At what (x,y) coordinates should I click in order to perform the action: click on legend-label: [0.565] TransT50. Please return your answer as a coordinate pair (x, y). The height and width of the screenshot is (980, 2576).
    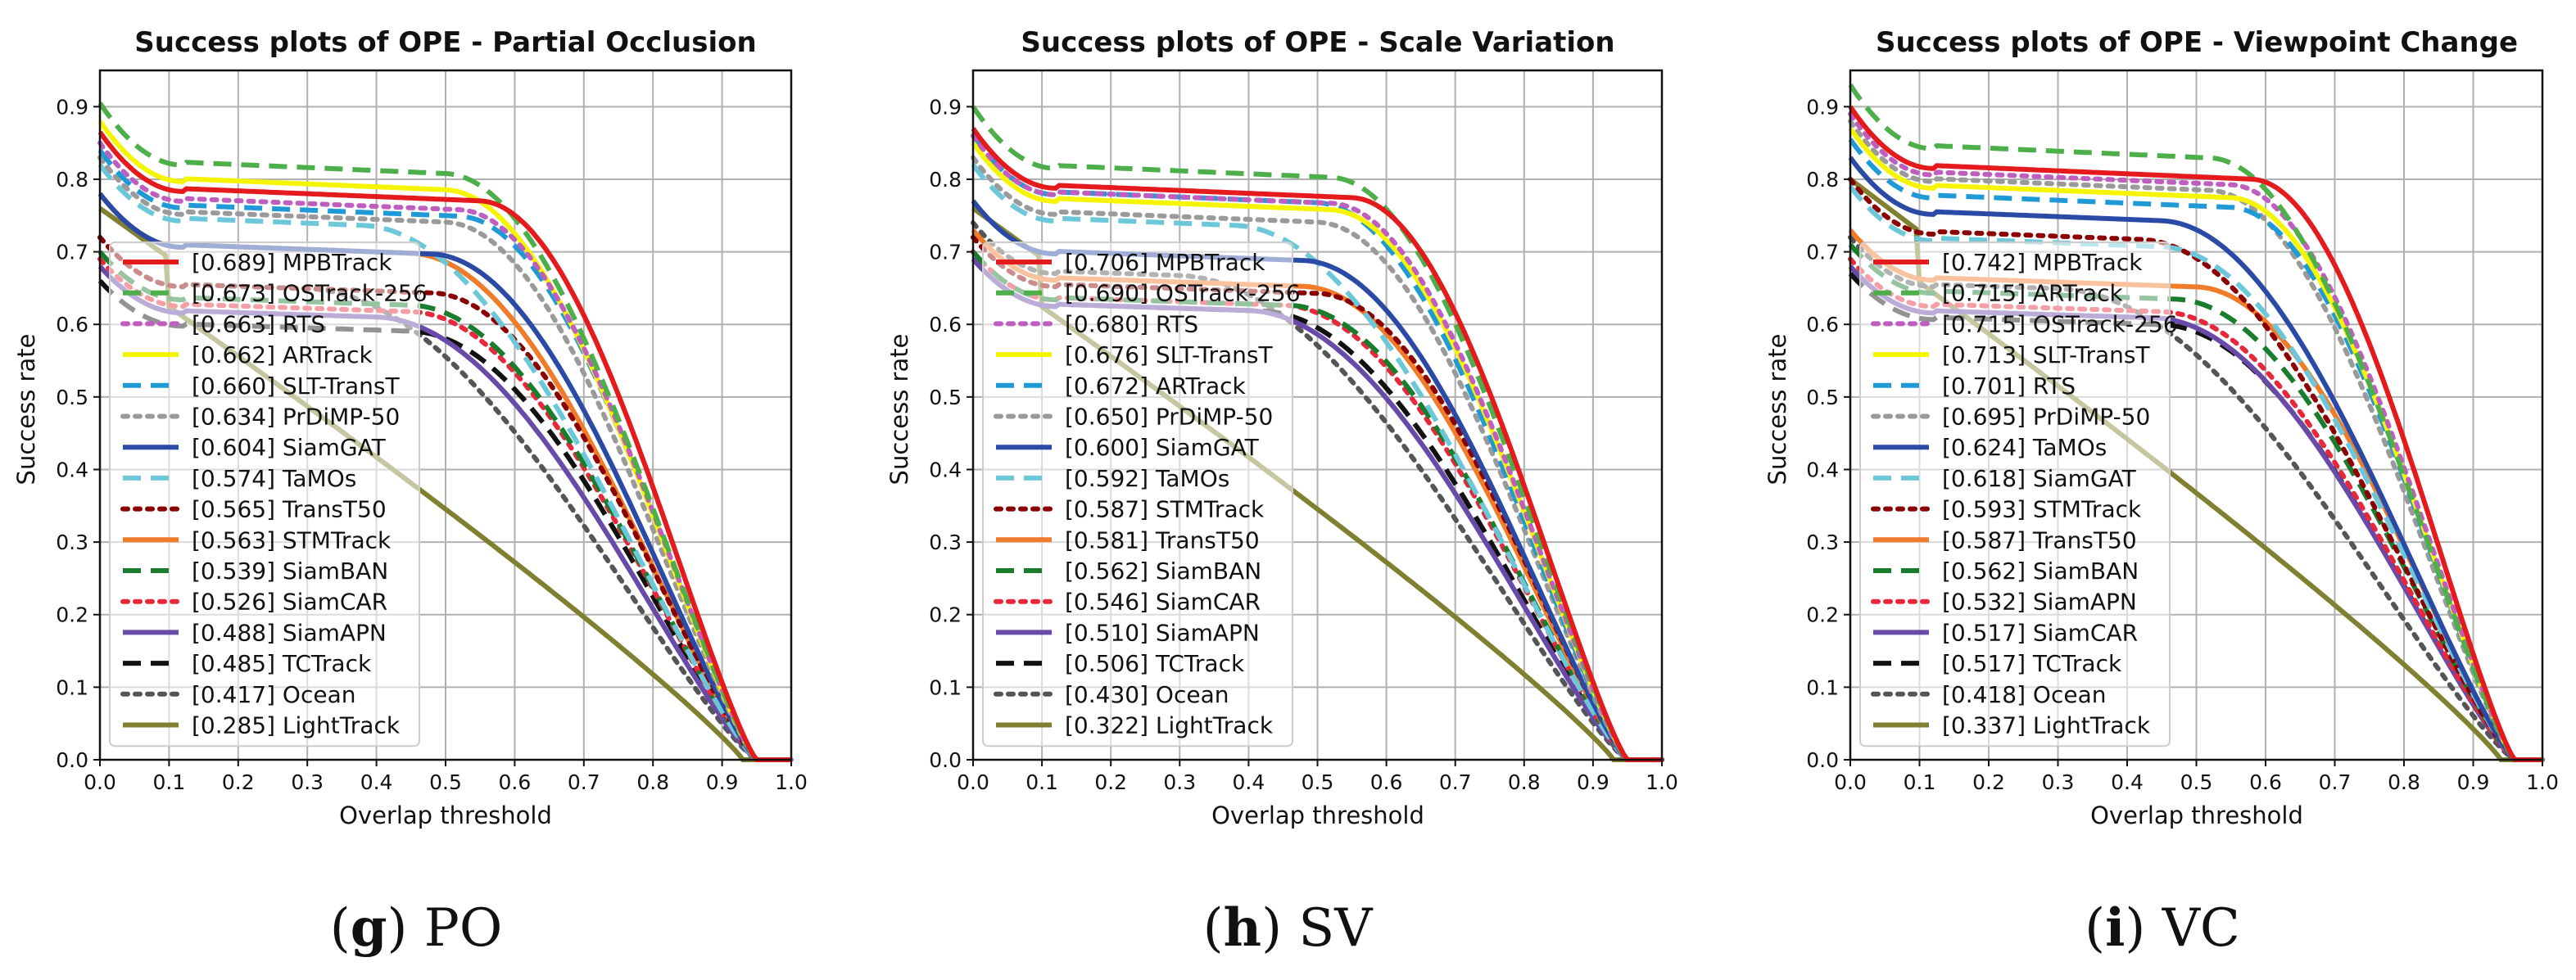
    Looking at the image, I should click on (289, 509).